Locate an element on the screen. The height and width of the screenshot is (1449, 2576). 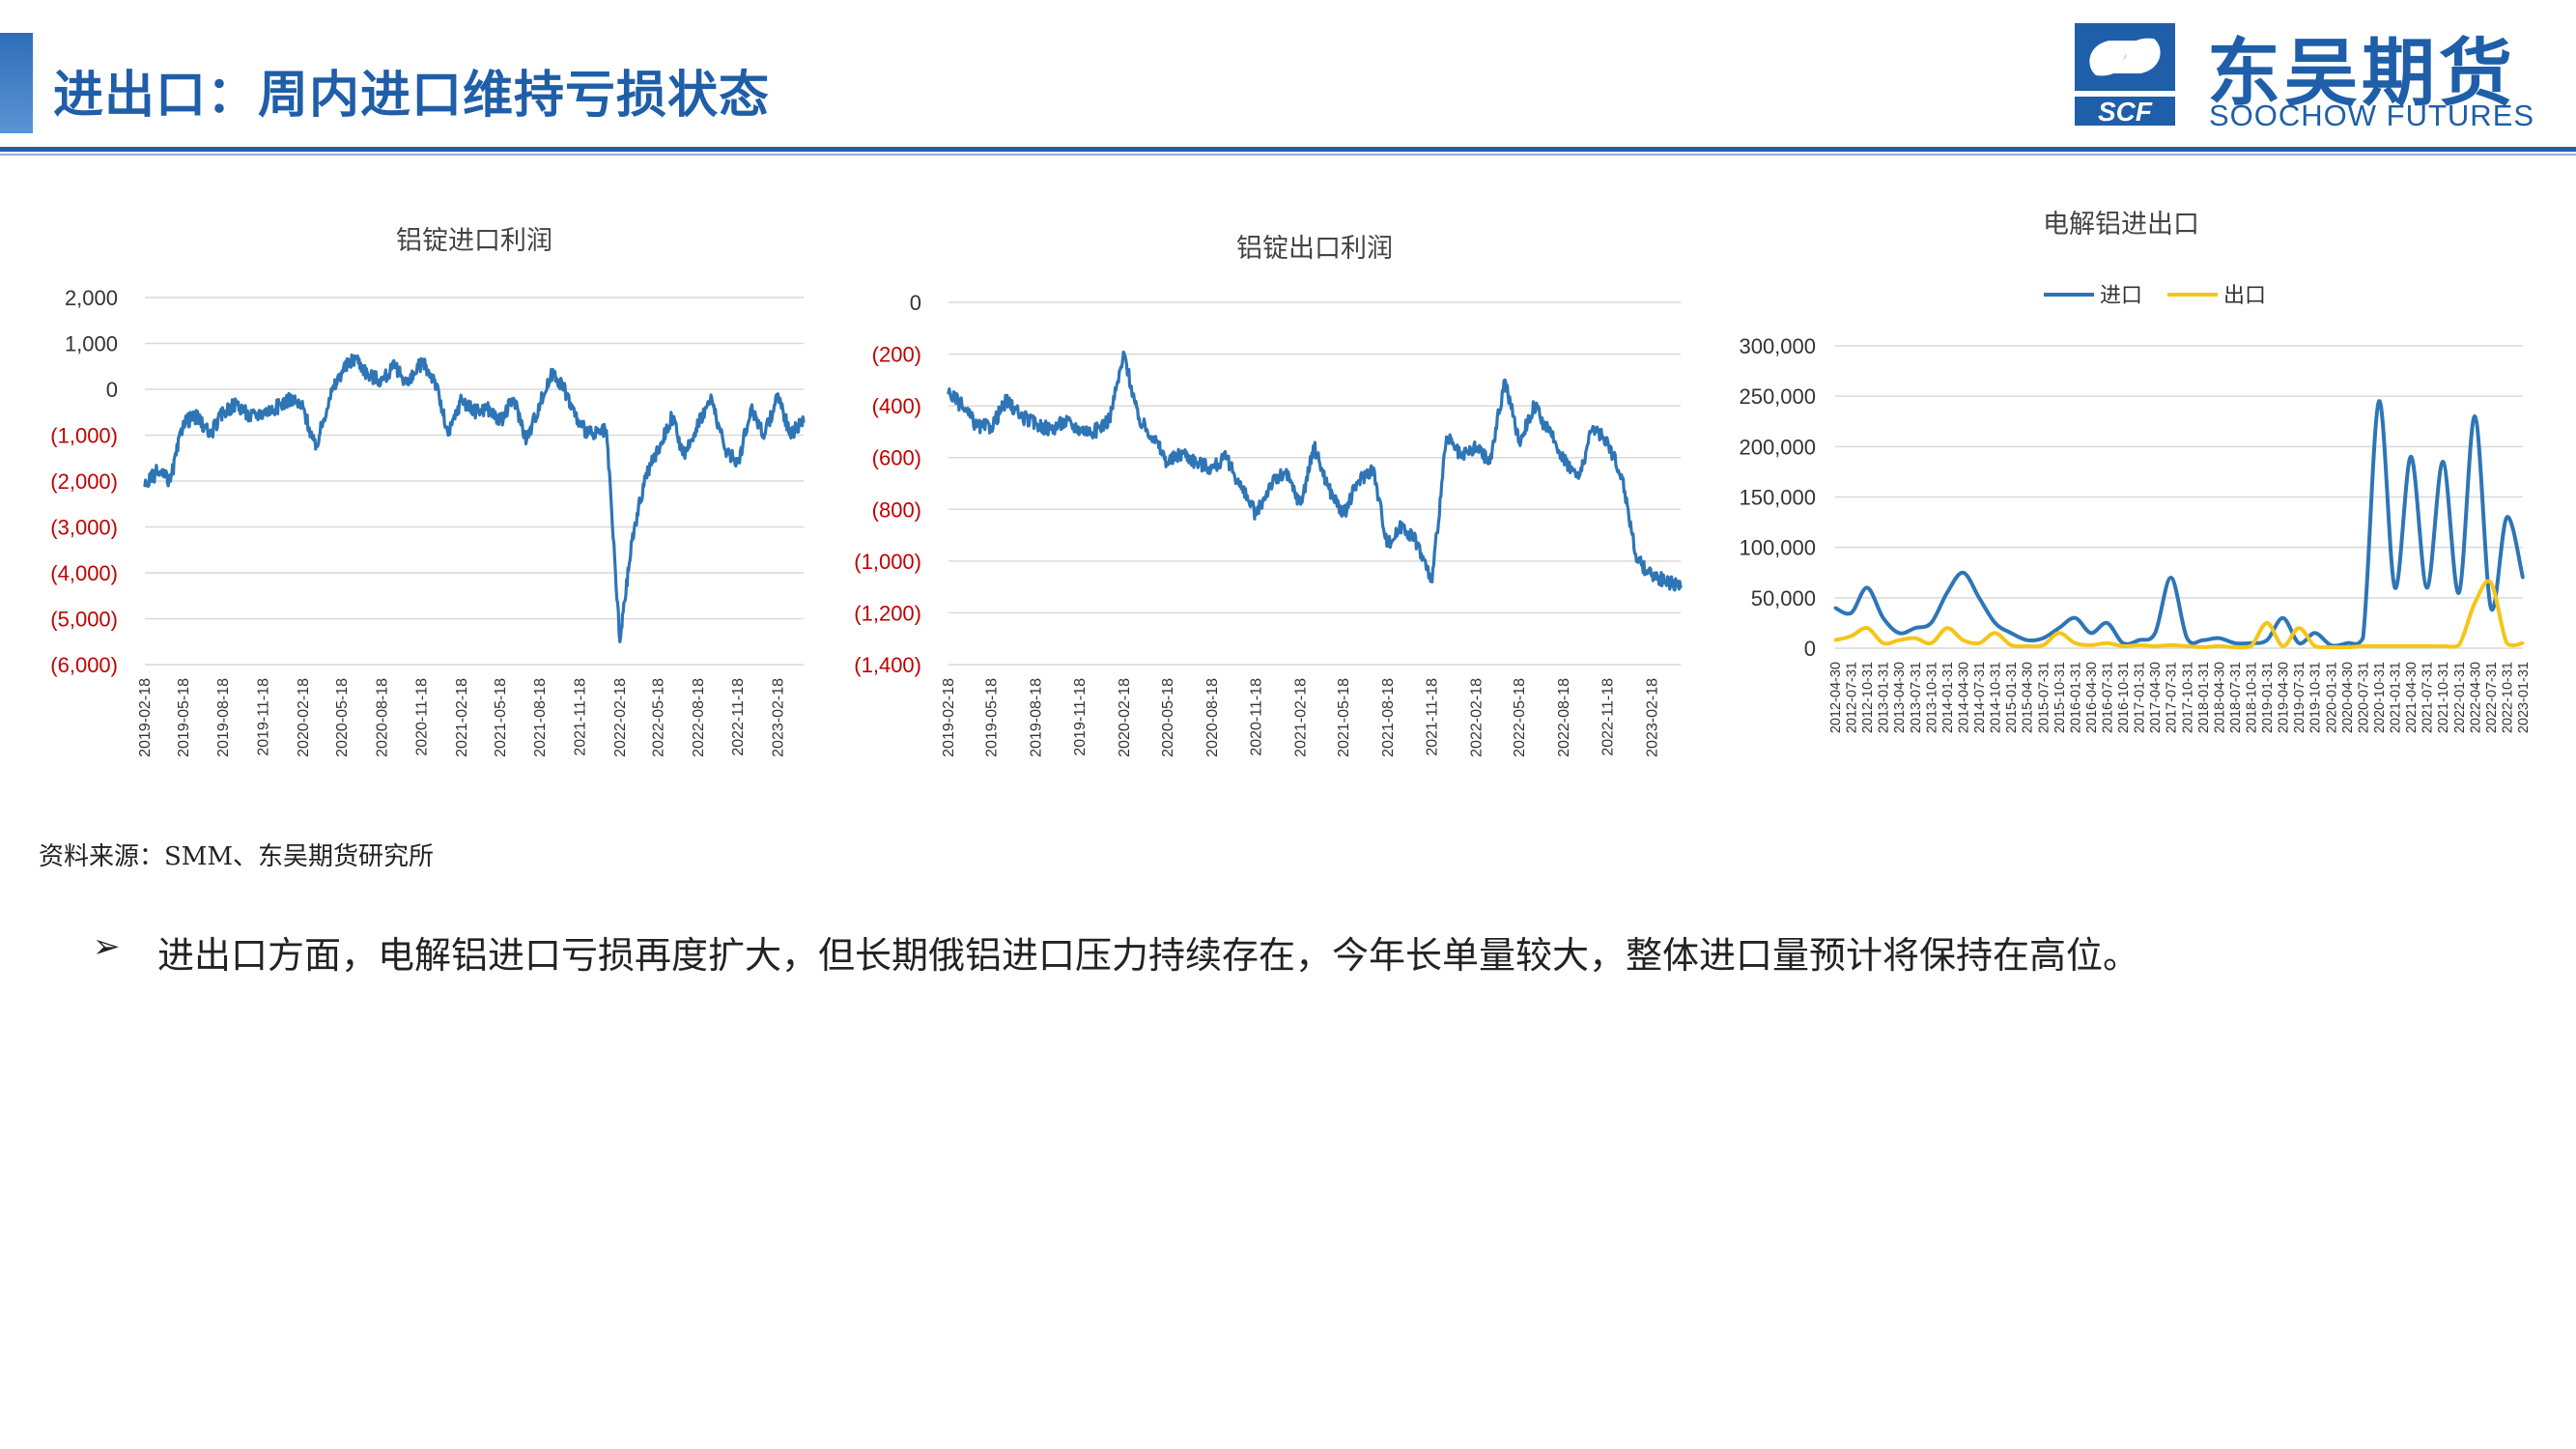
company-logo: SCF 东吴期货 SOOCHOW FUTURES is located at coordinates (2308, 75).